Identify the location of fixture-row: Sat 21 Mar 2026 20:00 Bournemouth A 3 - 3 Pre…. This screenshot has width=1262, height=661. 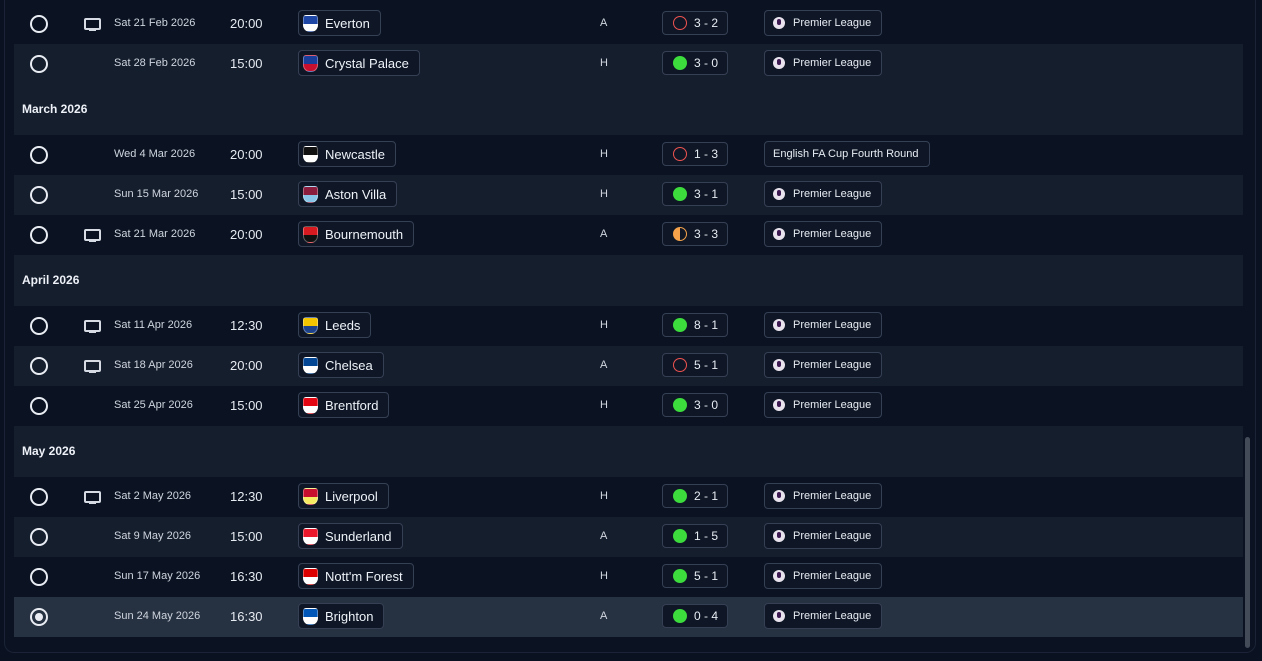
(628, 235).